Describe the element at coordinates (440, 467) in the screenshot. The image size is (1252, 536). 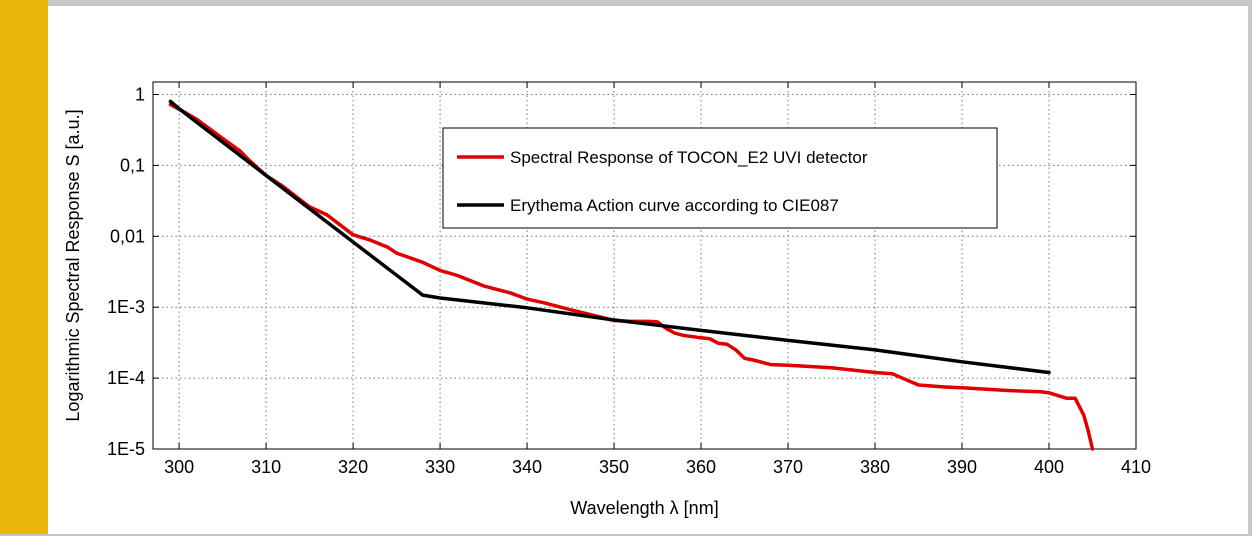
I see `x-tick-label: 330` at that location.